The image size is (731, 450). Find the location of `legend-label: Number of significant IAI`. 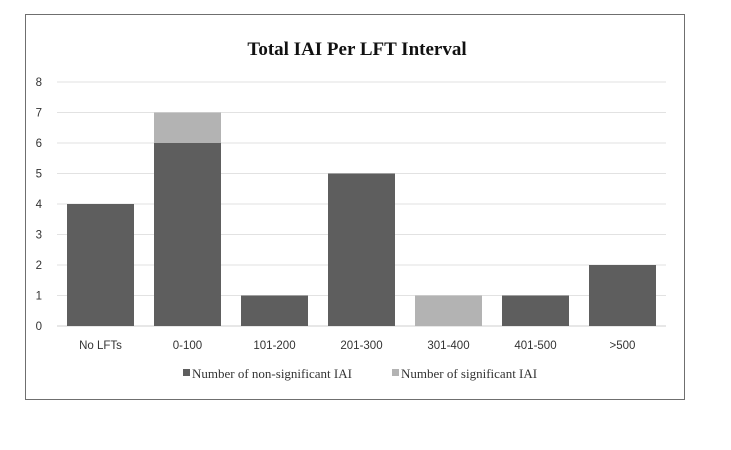

legend-label: Number of significant IAI is located at coordinates (469, 373).